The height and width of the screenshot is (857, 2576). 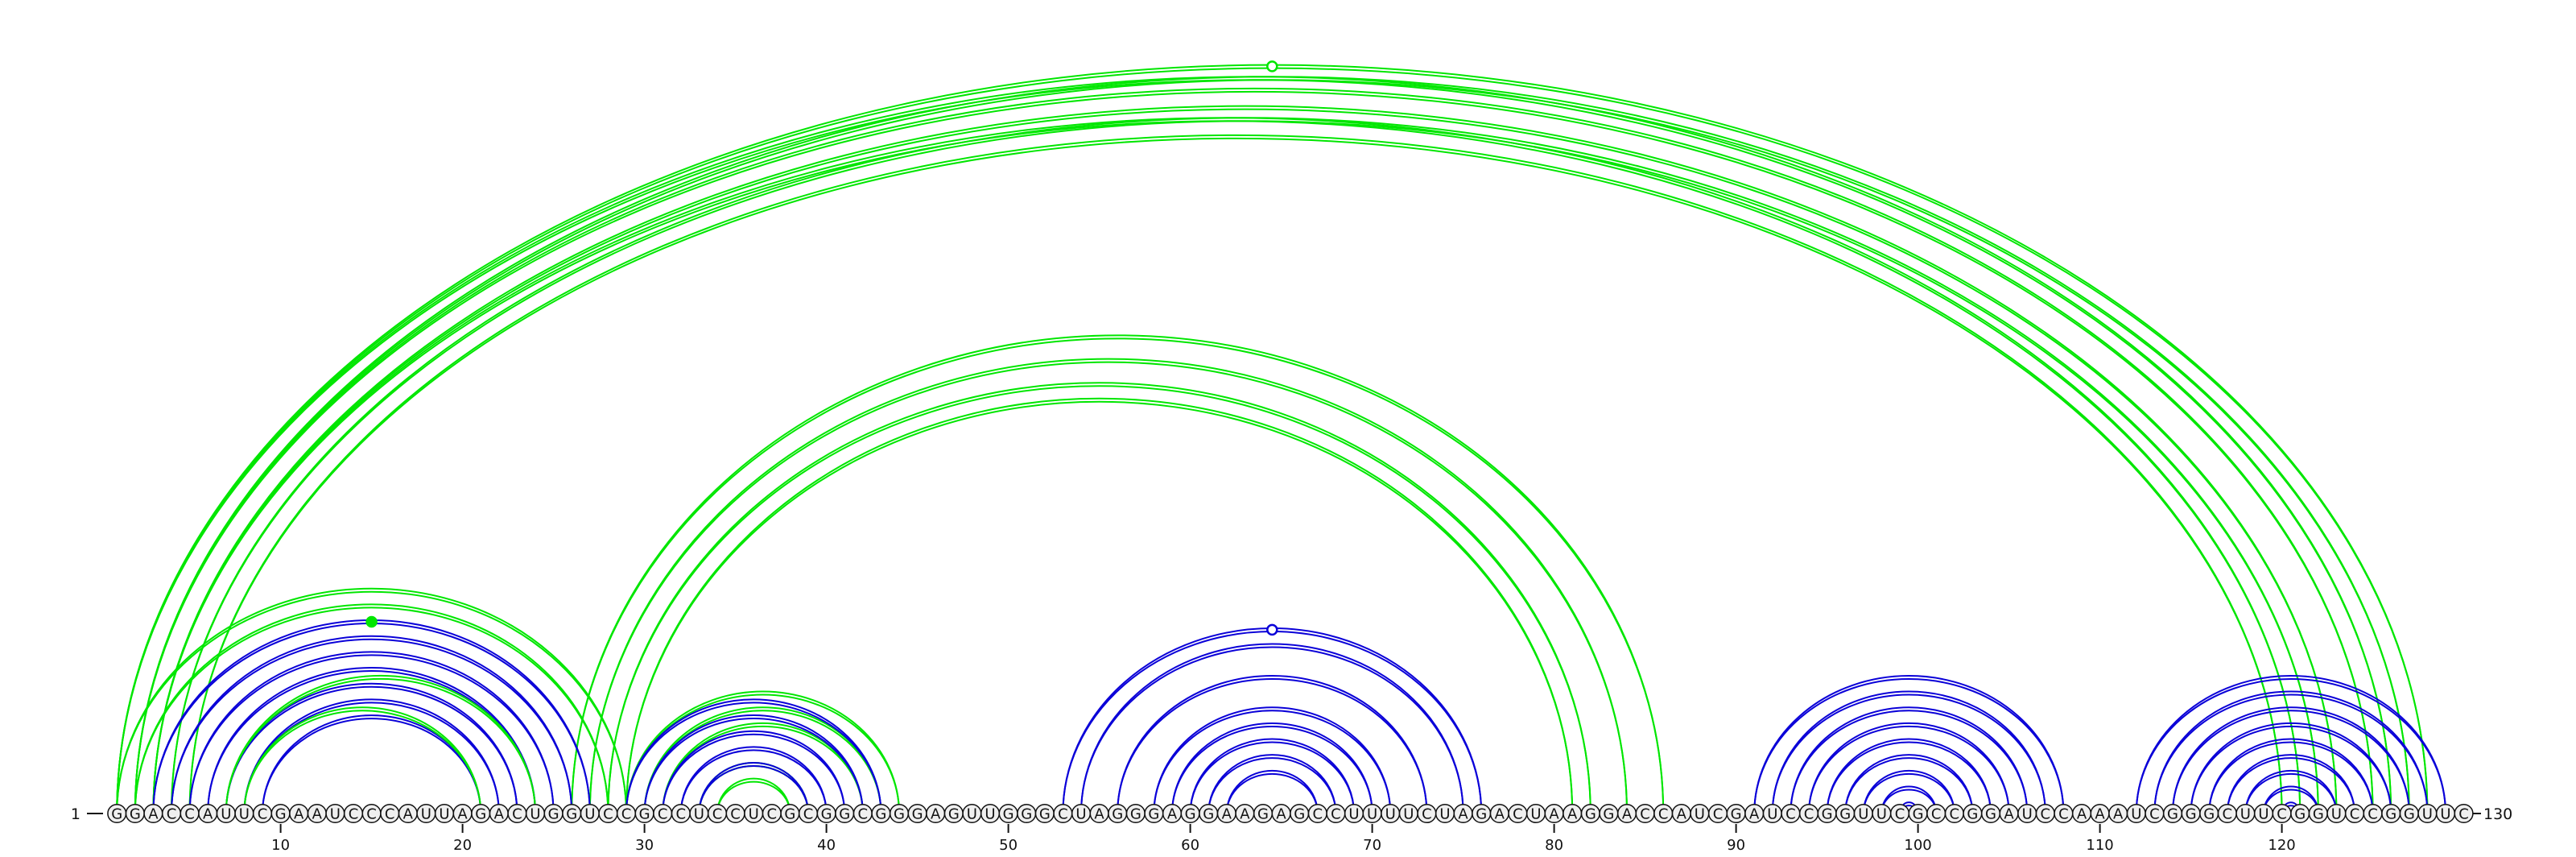 I want to click on arc-apex-marker, so click(x=1272, y=66).